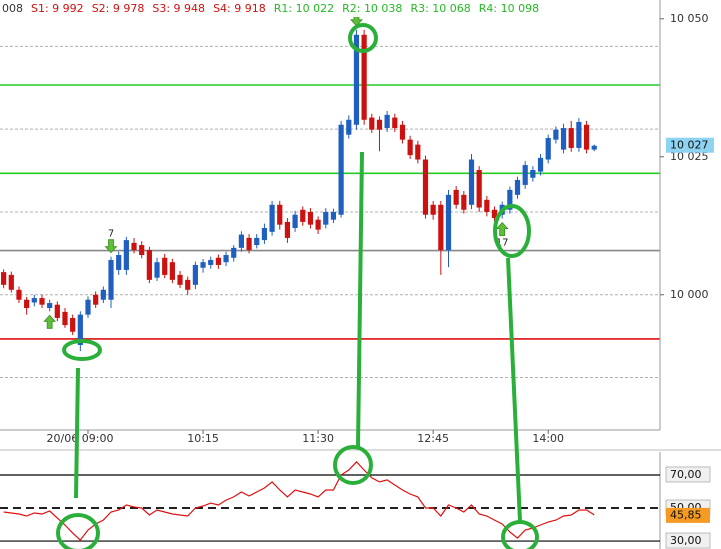 Image resolution: width=721 pixels, height=549 pixels. Describe the element at coordinates (203, 438) in the screenshot. I see `x-tick-label: 10:15` at that location.